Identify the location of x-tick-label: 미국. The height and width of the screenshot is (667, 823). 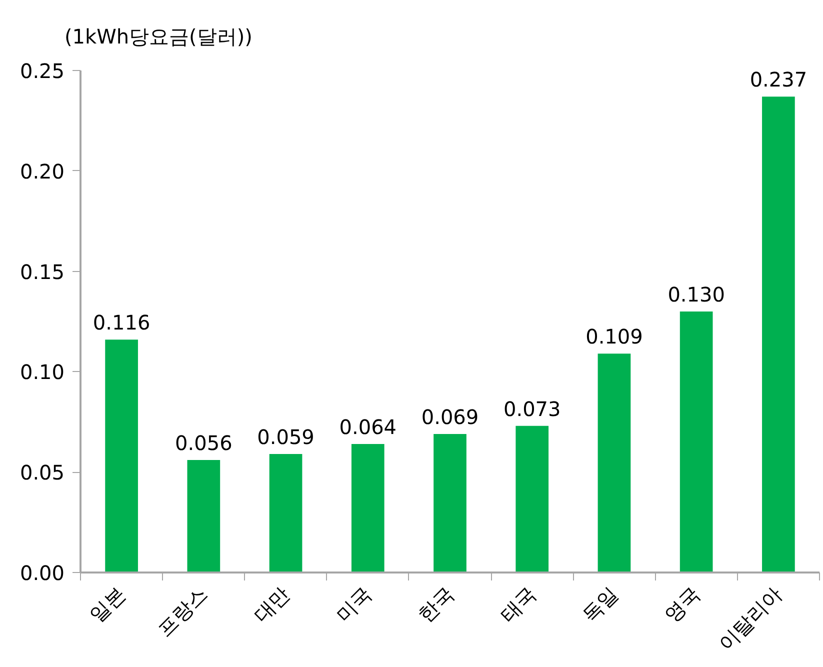
(353, 605).